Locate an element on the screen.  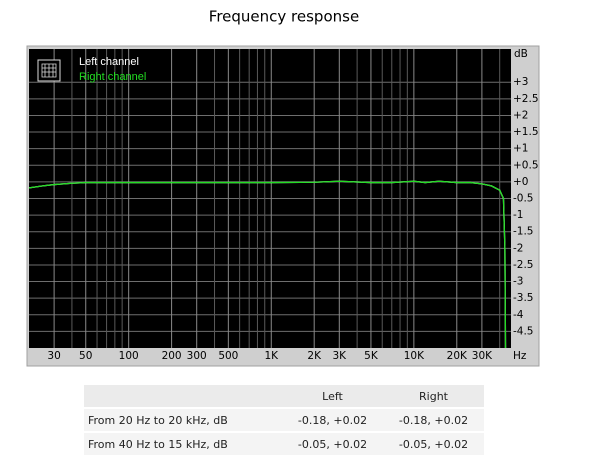
y-tick-label: -2.5 is located at coordinates (523, 265).